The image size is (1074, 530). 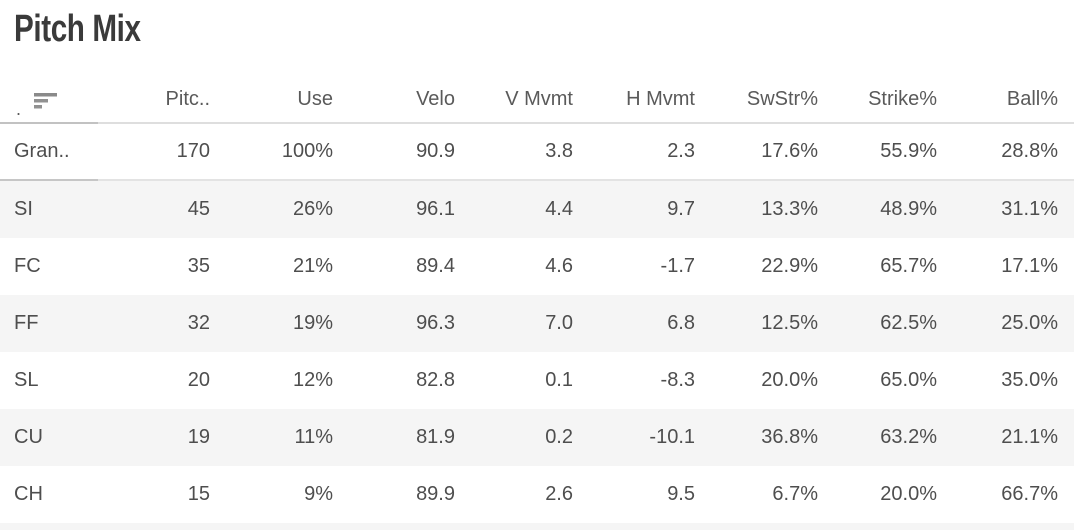 I want to click on pitch-type-cell: FF, so click(x=26, y=323).